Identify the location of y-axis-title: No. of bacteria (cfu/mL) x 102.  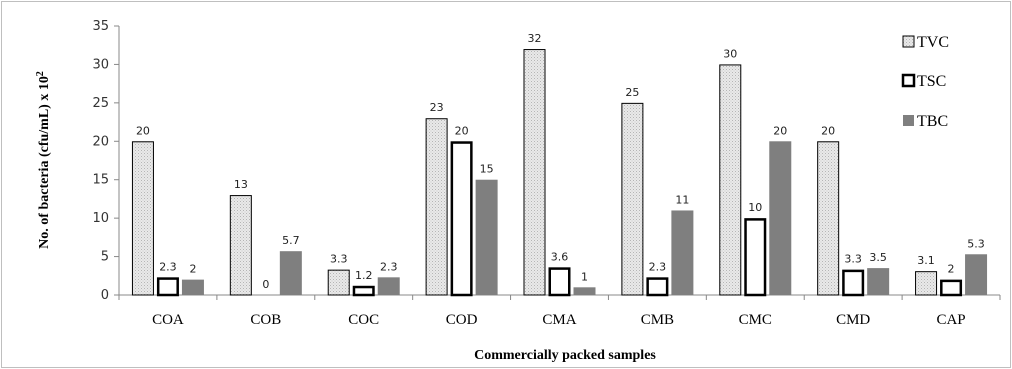
(44, 160).